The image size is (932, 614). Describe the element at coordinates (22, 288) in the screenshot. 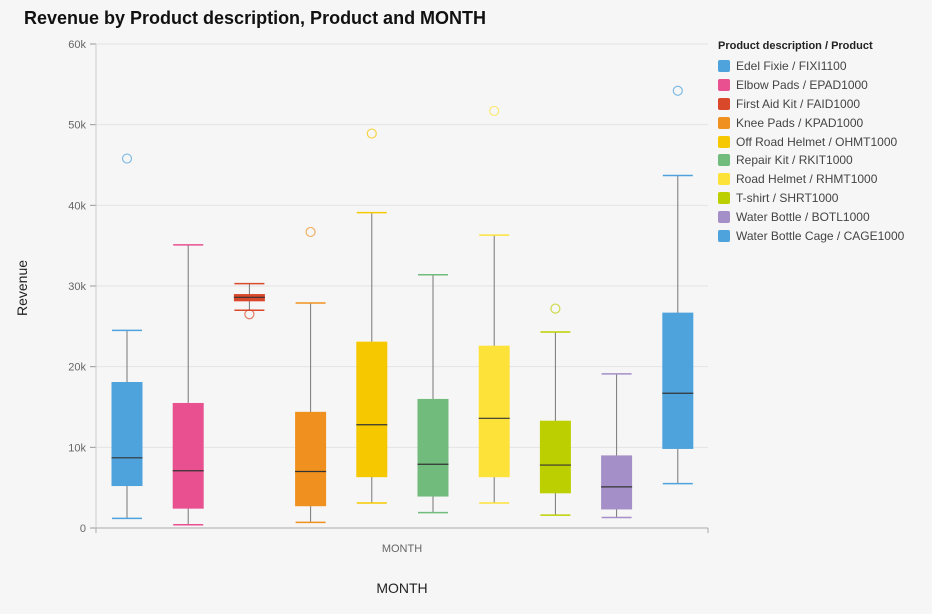

I see `y-axis-title: Revenue` at that location.